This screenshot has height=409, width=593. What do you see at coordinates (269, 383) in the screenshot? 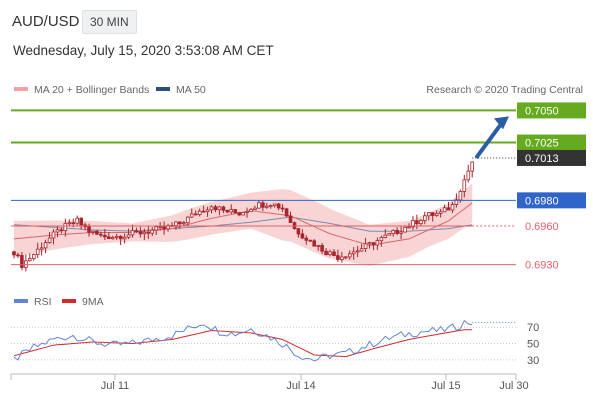
I see `x-axis-ticks: Jul 11 Jul 14 Jul 15 Jul 30` at bounding box center [269, 383].